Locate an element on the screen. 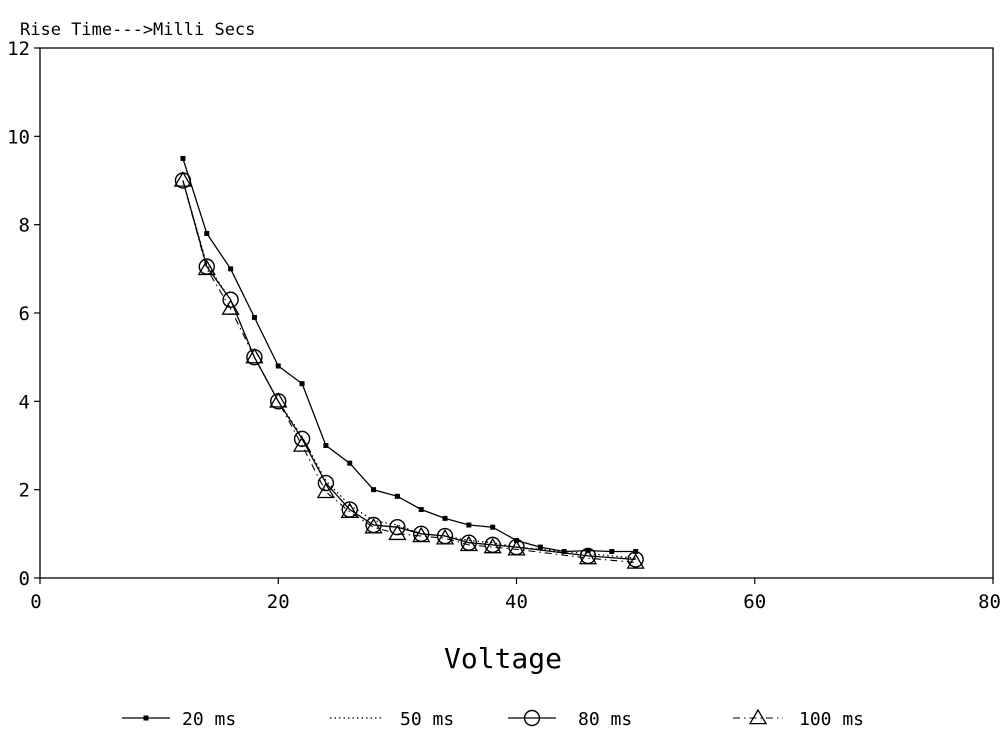 The image size is (1004, 734). x-axis-ticks: 0 20 40 60 80 is located at coordinates (515, 595).